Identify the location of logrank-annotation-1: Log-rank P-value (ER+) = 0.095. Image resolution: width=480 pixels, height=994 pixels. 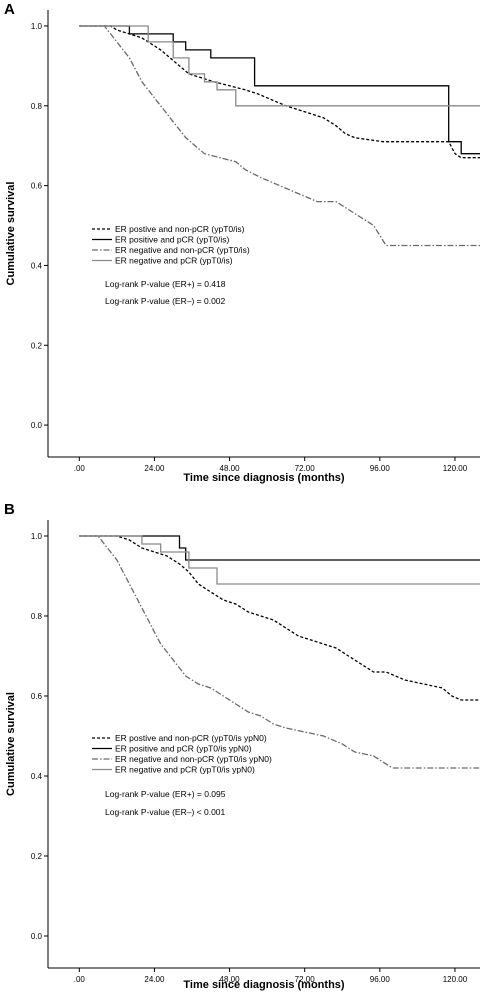
(165, 794).